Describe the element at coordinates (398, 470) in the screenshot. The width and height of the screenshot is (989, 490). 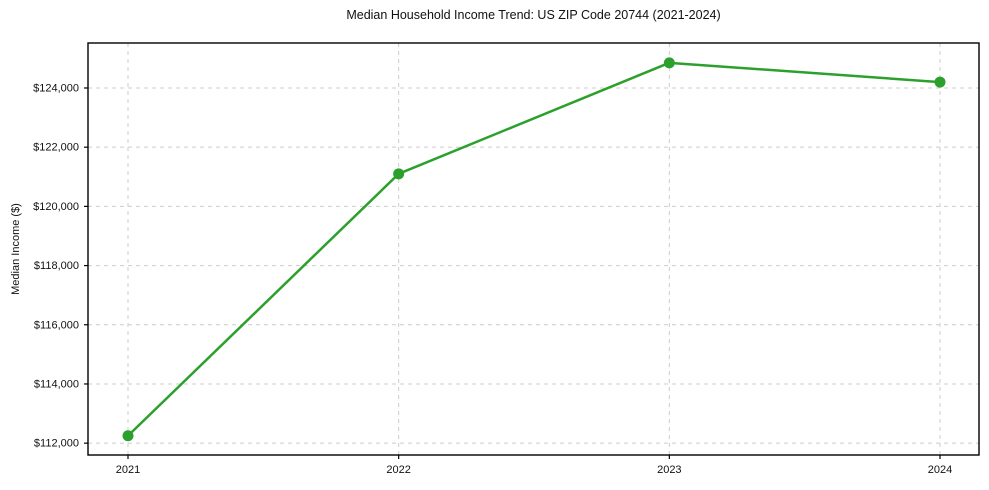
I see `x-tick-label: 2022` at that location.